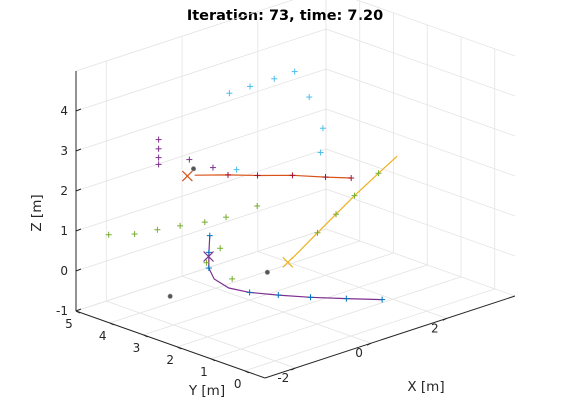 The width and height of the screenshot is (570, 420). Describe the element at coordinates (69, 324) in the screenshot. I see `y-tick-label: 5` at that location.